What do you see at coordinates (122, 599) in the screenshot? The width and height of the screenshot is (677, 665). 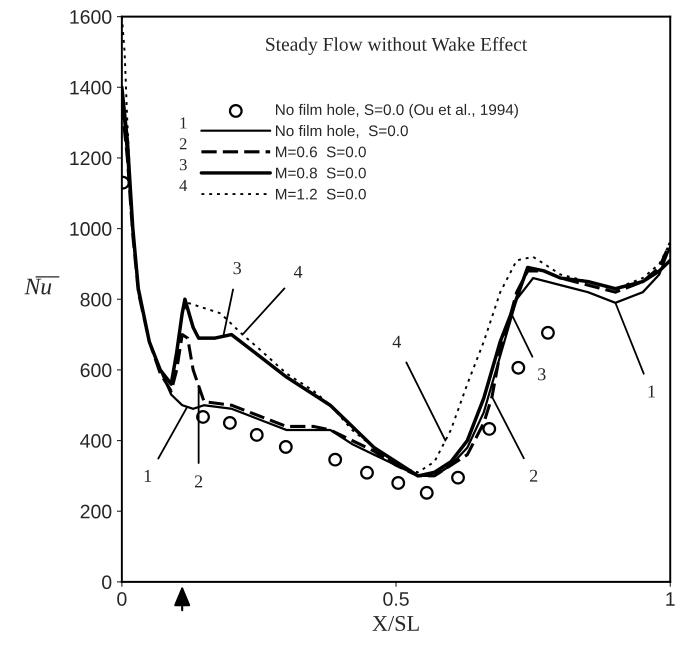 I see `x-tick-label: 0` at bounding box center [122, 599].